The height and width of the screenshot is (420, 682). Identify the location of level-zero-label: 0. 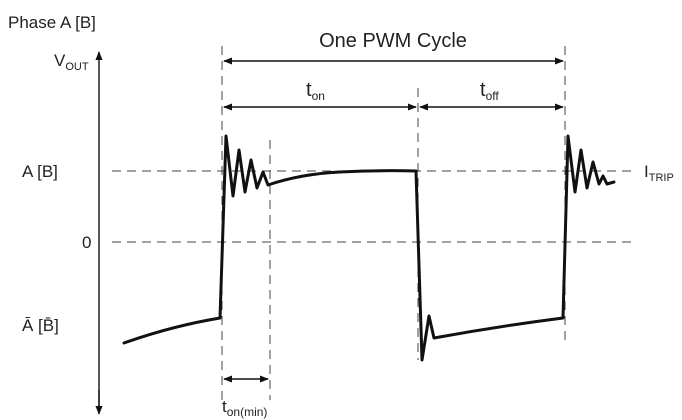
(86, 242).